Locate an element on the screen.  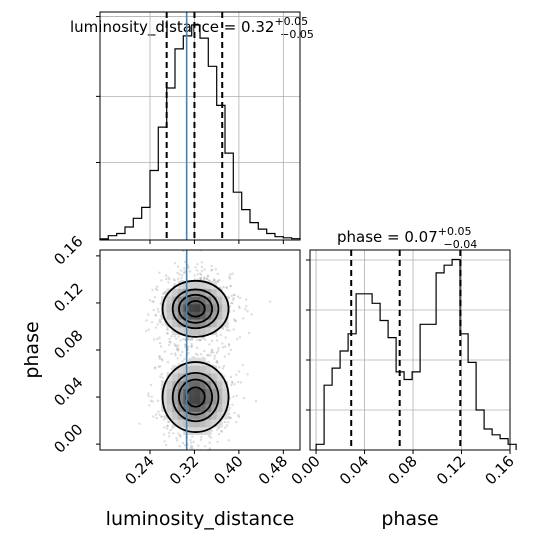
y-tick-label: 0.04 is located at coordinates (68, 391).